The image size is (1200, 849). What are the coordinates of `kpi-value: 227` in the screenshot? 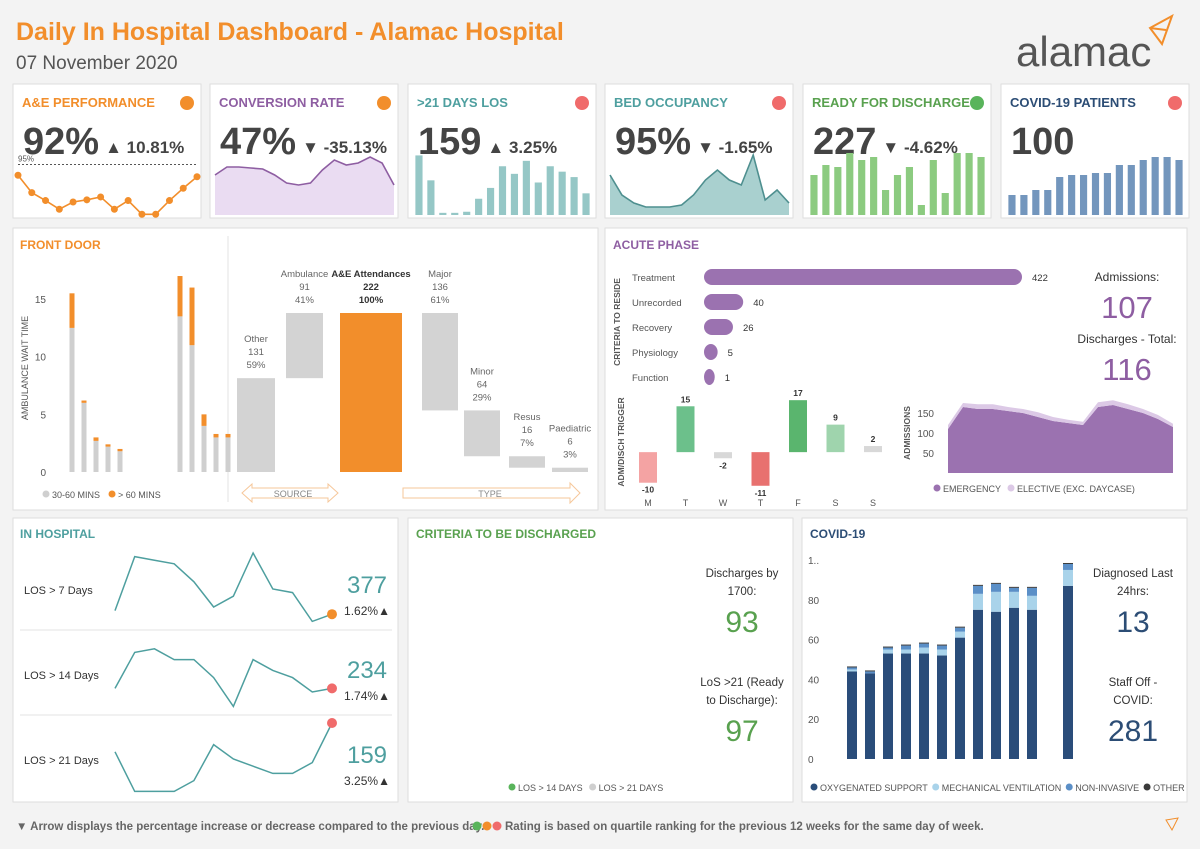 It's located at (844, 142).